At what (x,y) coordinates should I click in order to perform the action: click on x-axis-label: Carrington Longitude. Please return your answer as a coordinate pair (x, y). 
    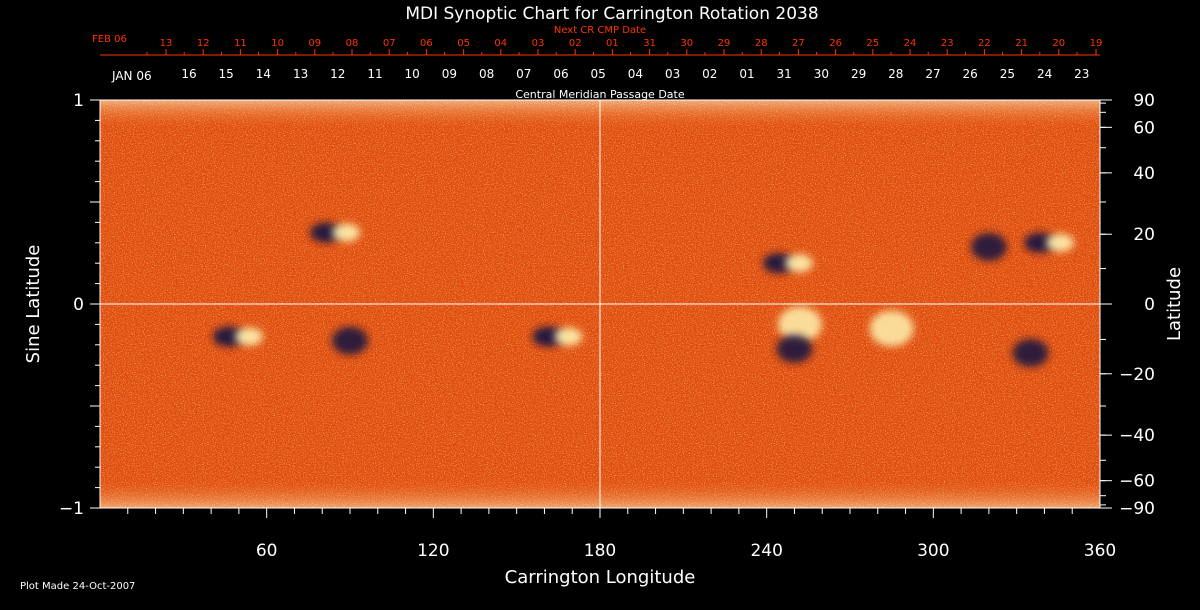
    Looking at the image, I should click on (600, 577).